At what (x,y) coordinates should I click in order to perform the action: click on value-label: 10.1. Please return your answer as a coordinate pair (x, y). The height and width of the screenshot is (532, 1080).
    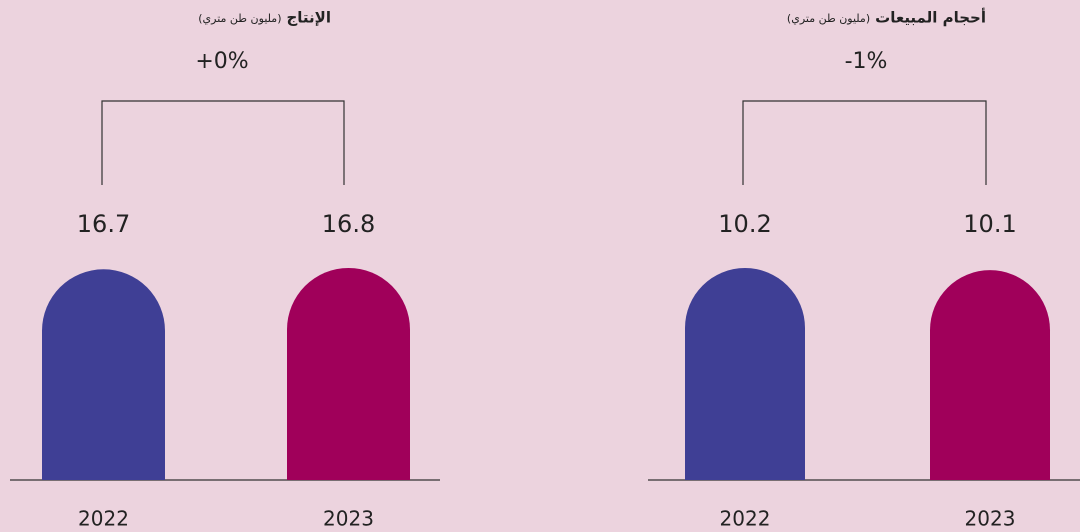
    Looking at the image, I should click on (989, 224).